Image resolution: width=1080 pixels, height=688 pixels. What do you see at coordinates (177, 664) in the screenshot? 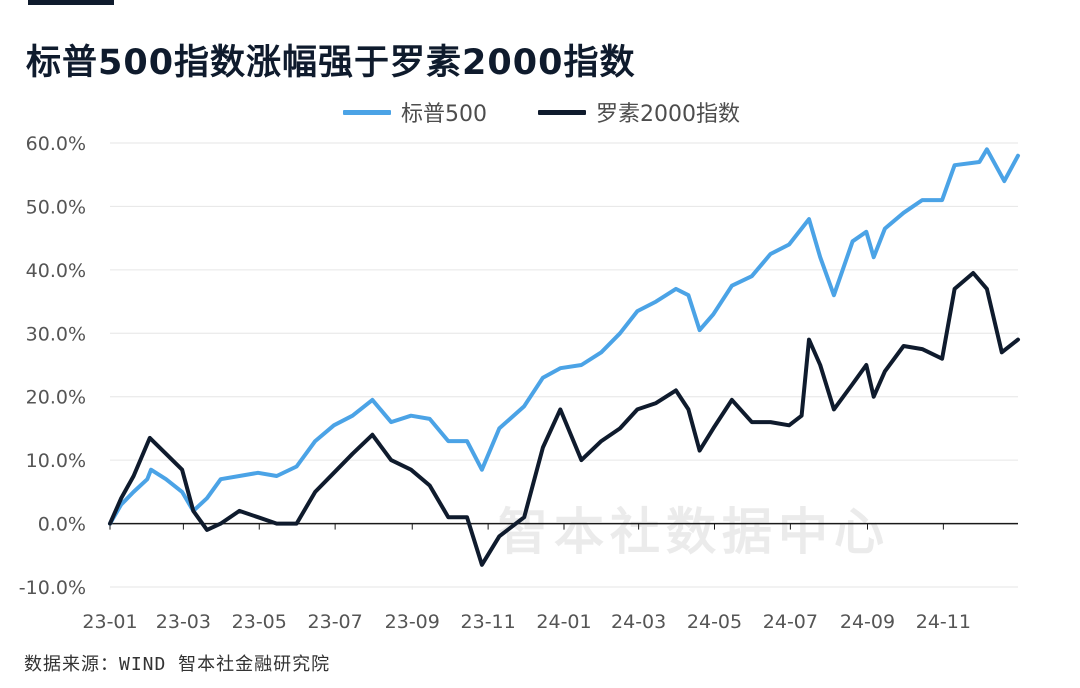
I see `source-note: 数据来源：WIND 智本社金融研究院` at bounding box center [177, 664].